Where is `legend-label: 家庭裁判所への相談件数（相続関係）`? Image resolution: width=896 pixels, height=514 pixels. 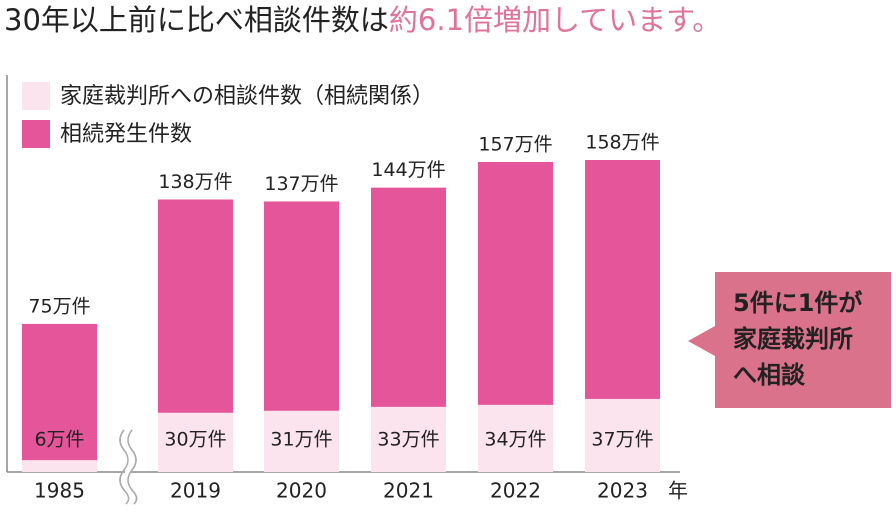 legend-label: 家庭裁判所への相談件数（相続関係） is located at coordinates (247, 96).